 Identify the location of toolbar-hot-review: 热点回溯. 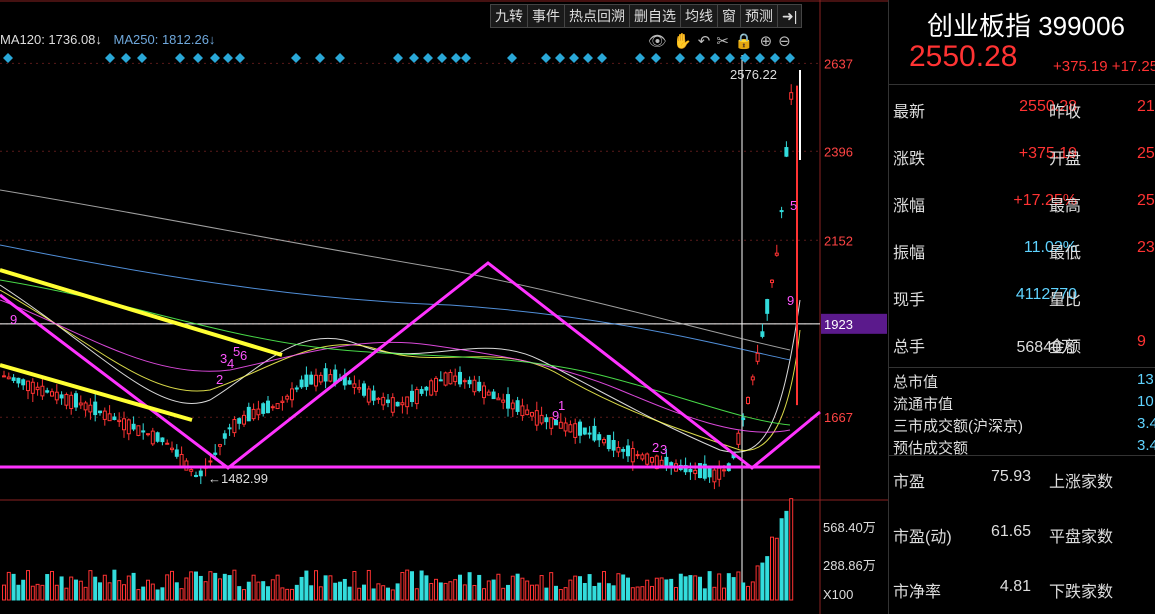
(597, 16).